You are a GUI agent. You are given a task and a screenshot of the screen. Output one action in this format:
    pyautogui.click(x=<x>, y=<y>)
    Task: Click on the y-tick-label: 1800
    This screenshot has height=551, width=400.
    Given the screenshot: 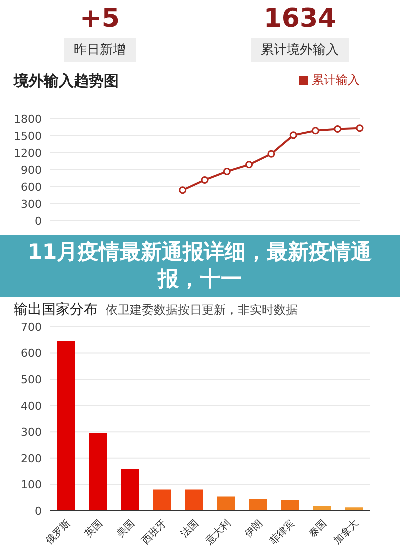 What is the action you would take?
    pyautogui.click(x=28, y=119)
    